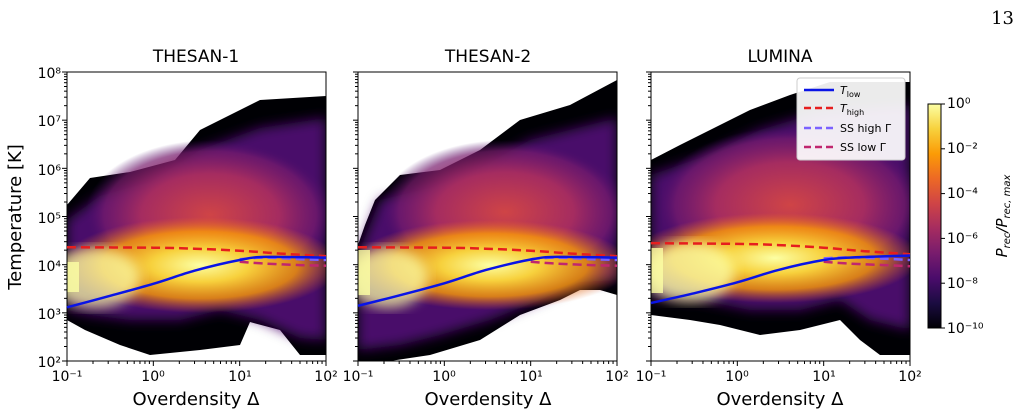 The height and width of the screenshot is (415, 1026). I want to click on colorbar-tick-label: 10⁰, so click(959, 104).